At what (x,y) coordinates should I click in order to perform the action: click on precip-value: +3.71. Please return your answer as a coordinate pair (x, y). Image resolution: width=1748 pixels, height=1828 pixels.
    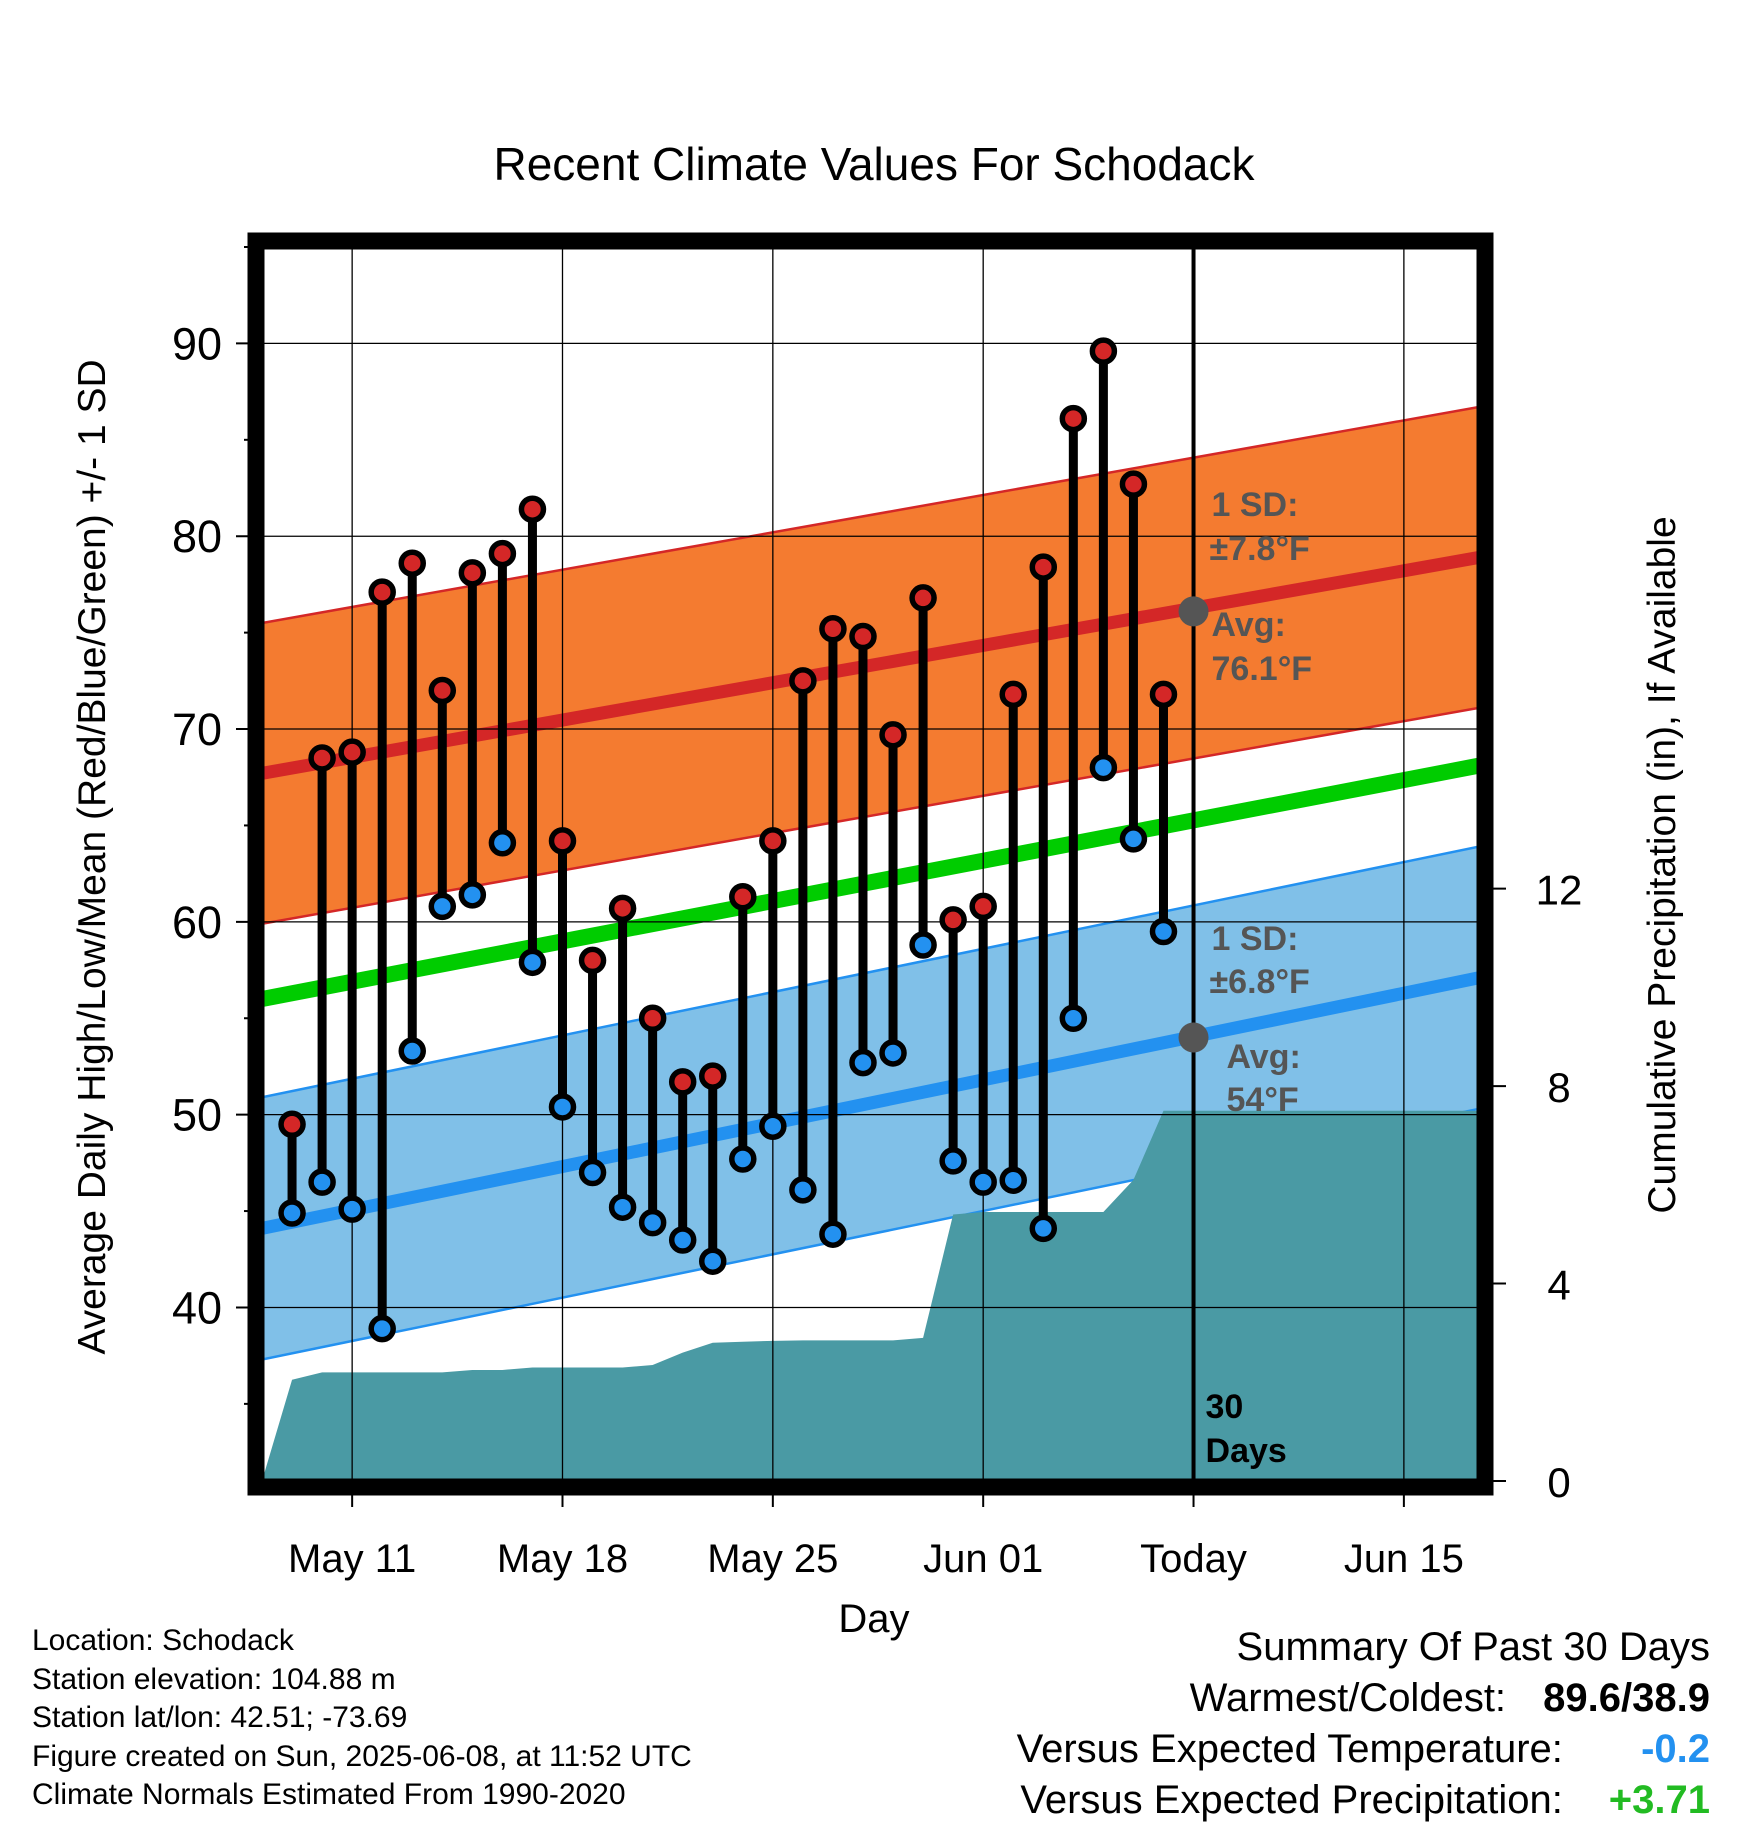
    Looking at the image, I should click on (1659, 1800).